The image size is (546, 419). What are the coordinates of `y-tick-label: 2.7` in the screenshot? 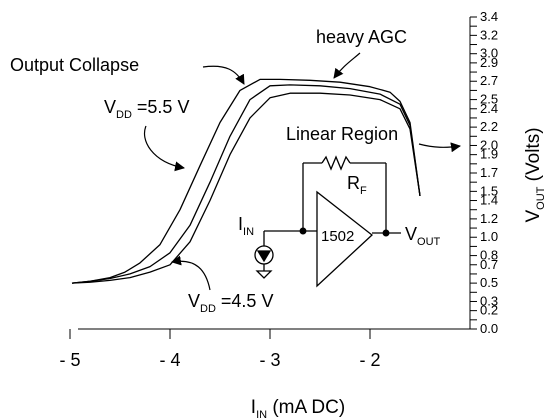 It's located at (489, 80).